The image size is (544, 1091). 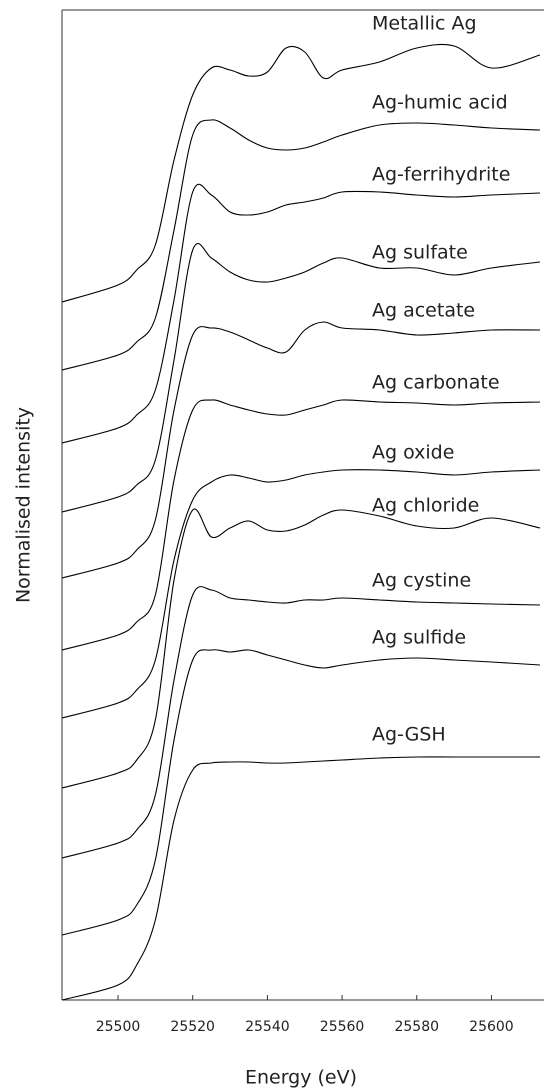 I want to click on series-label: Ag oxide, so click(x=413, y=453).